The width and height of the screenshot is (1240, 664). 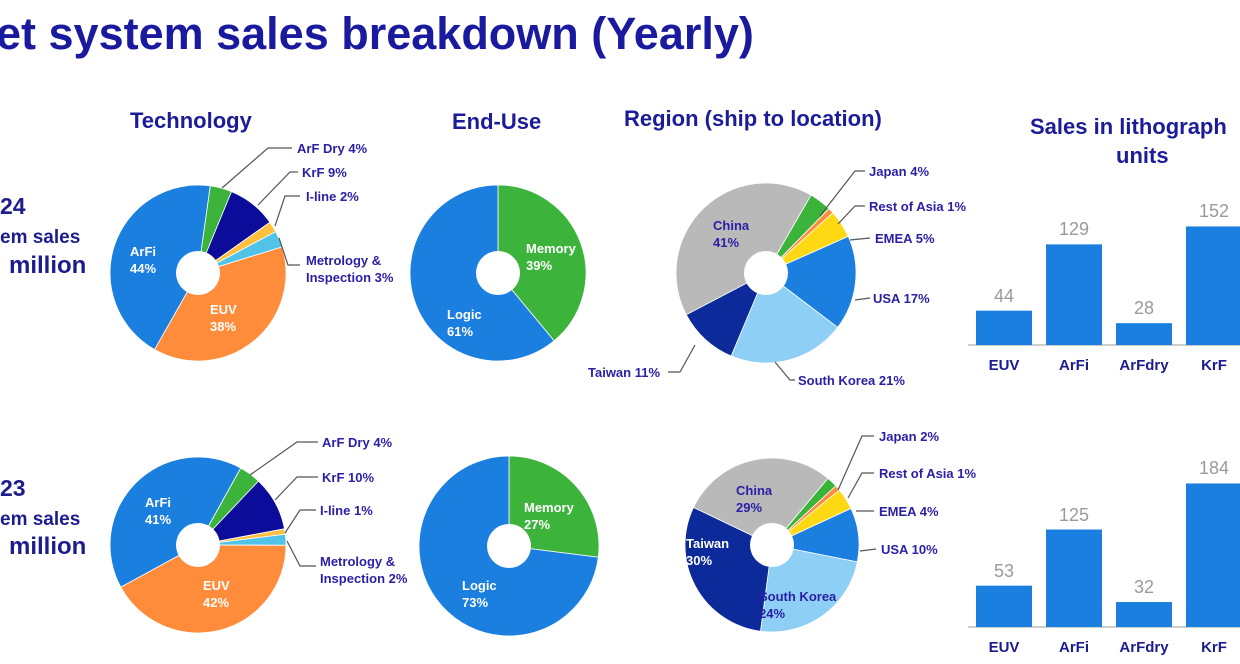 What do you see at coordinates (909, 436) in the screenshot?
I see `label-japan-2023: Japan 2` at bounding box center [909, 436].